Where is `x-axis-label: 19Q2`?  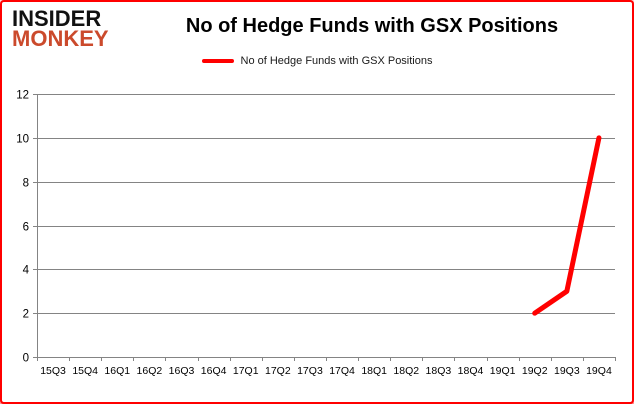
x-axis-label: 19Q2 is located at coordinates (535, 371).